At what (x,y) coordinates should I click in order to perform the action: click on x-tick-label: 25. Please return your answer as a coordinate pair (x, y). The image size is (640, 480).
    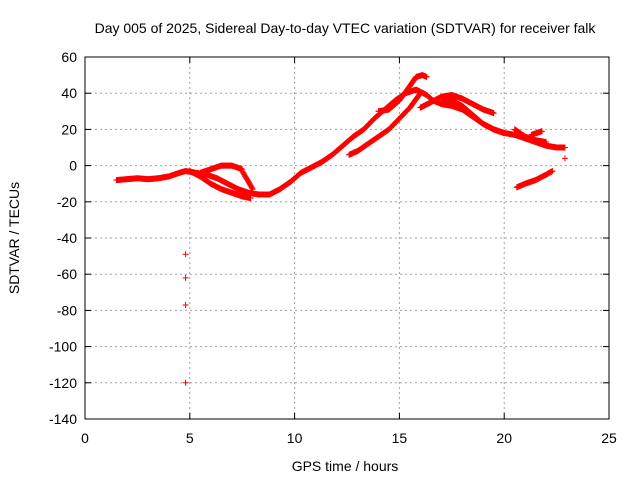
    Looking at the image, I should click on (609, 438).